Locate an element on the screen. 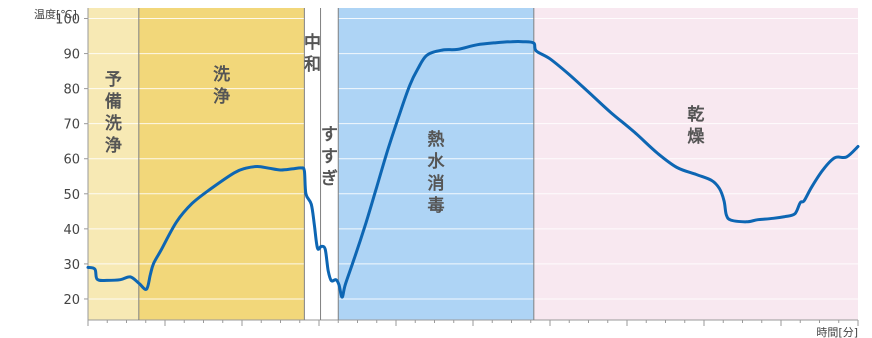 The height and width of the screenshot is (338, 872). phase-label-0-char-2: 洗 is located at coordinates (113, 123).